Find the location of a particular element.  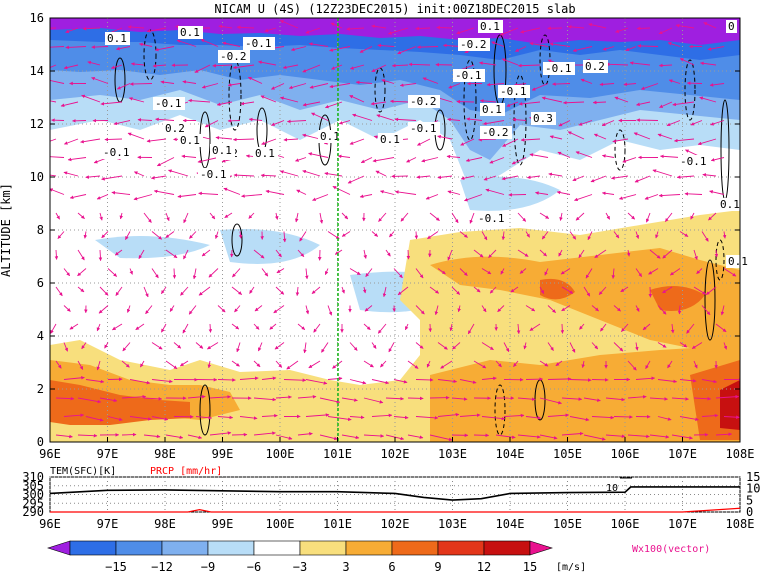

panel-x-tick-label: 101E is located at coordinates (337, 524).